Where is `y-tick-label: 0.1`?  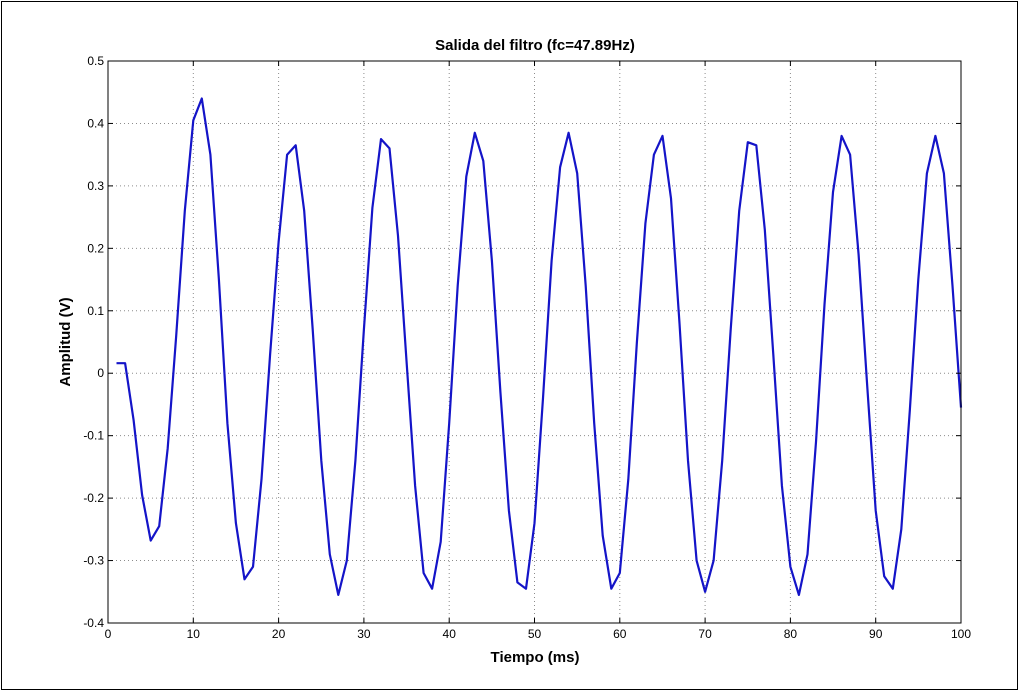 y-tick-label: 0.1 is located at coordinates (95, 311).